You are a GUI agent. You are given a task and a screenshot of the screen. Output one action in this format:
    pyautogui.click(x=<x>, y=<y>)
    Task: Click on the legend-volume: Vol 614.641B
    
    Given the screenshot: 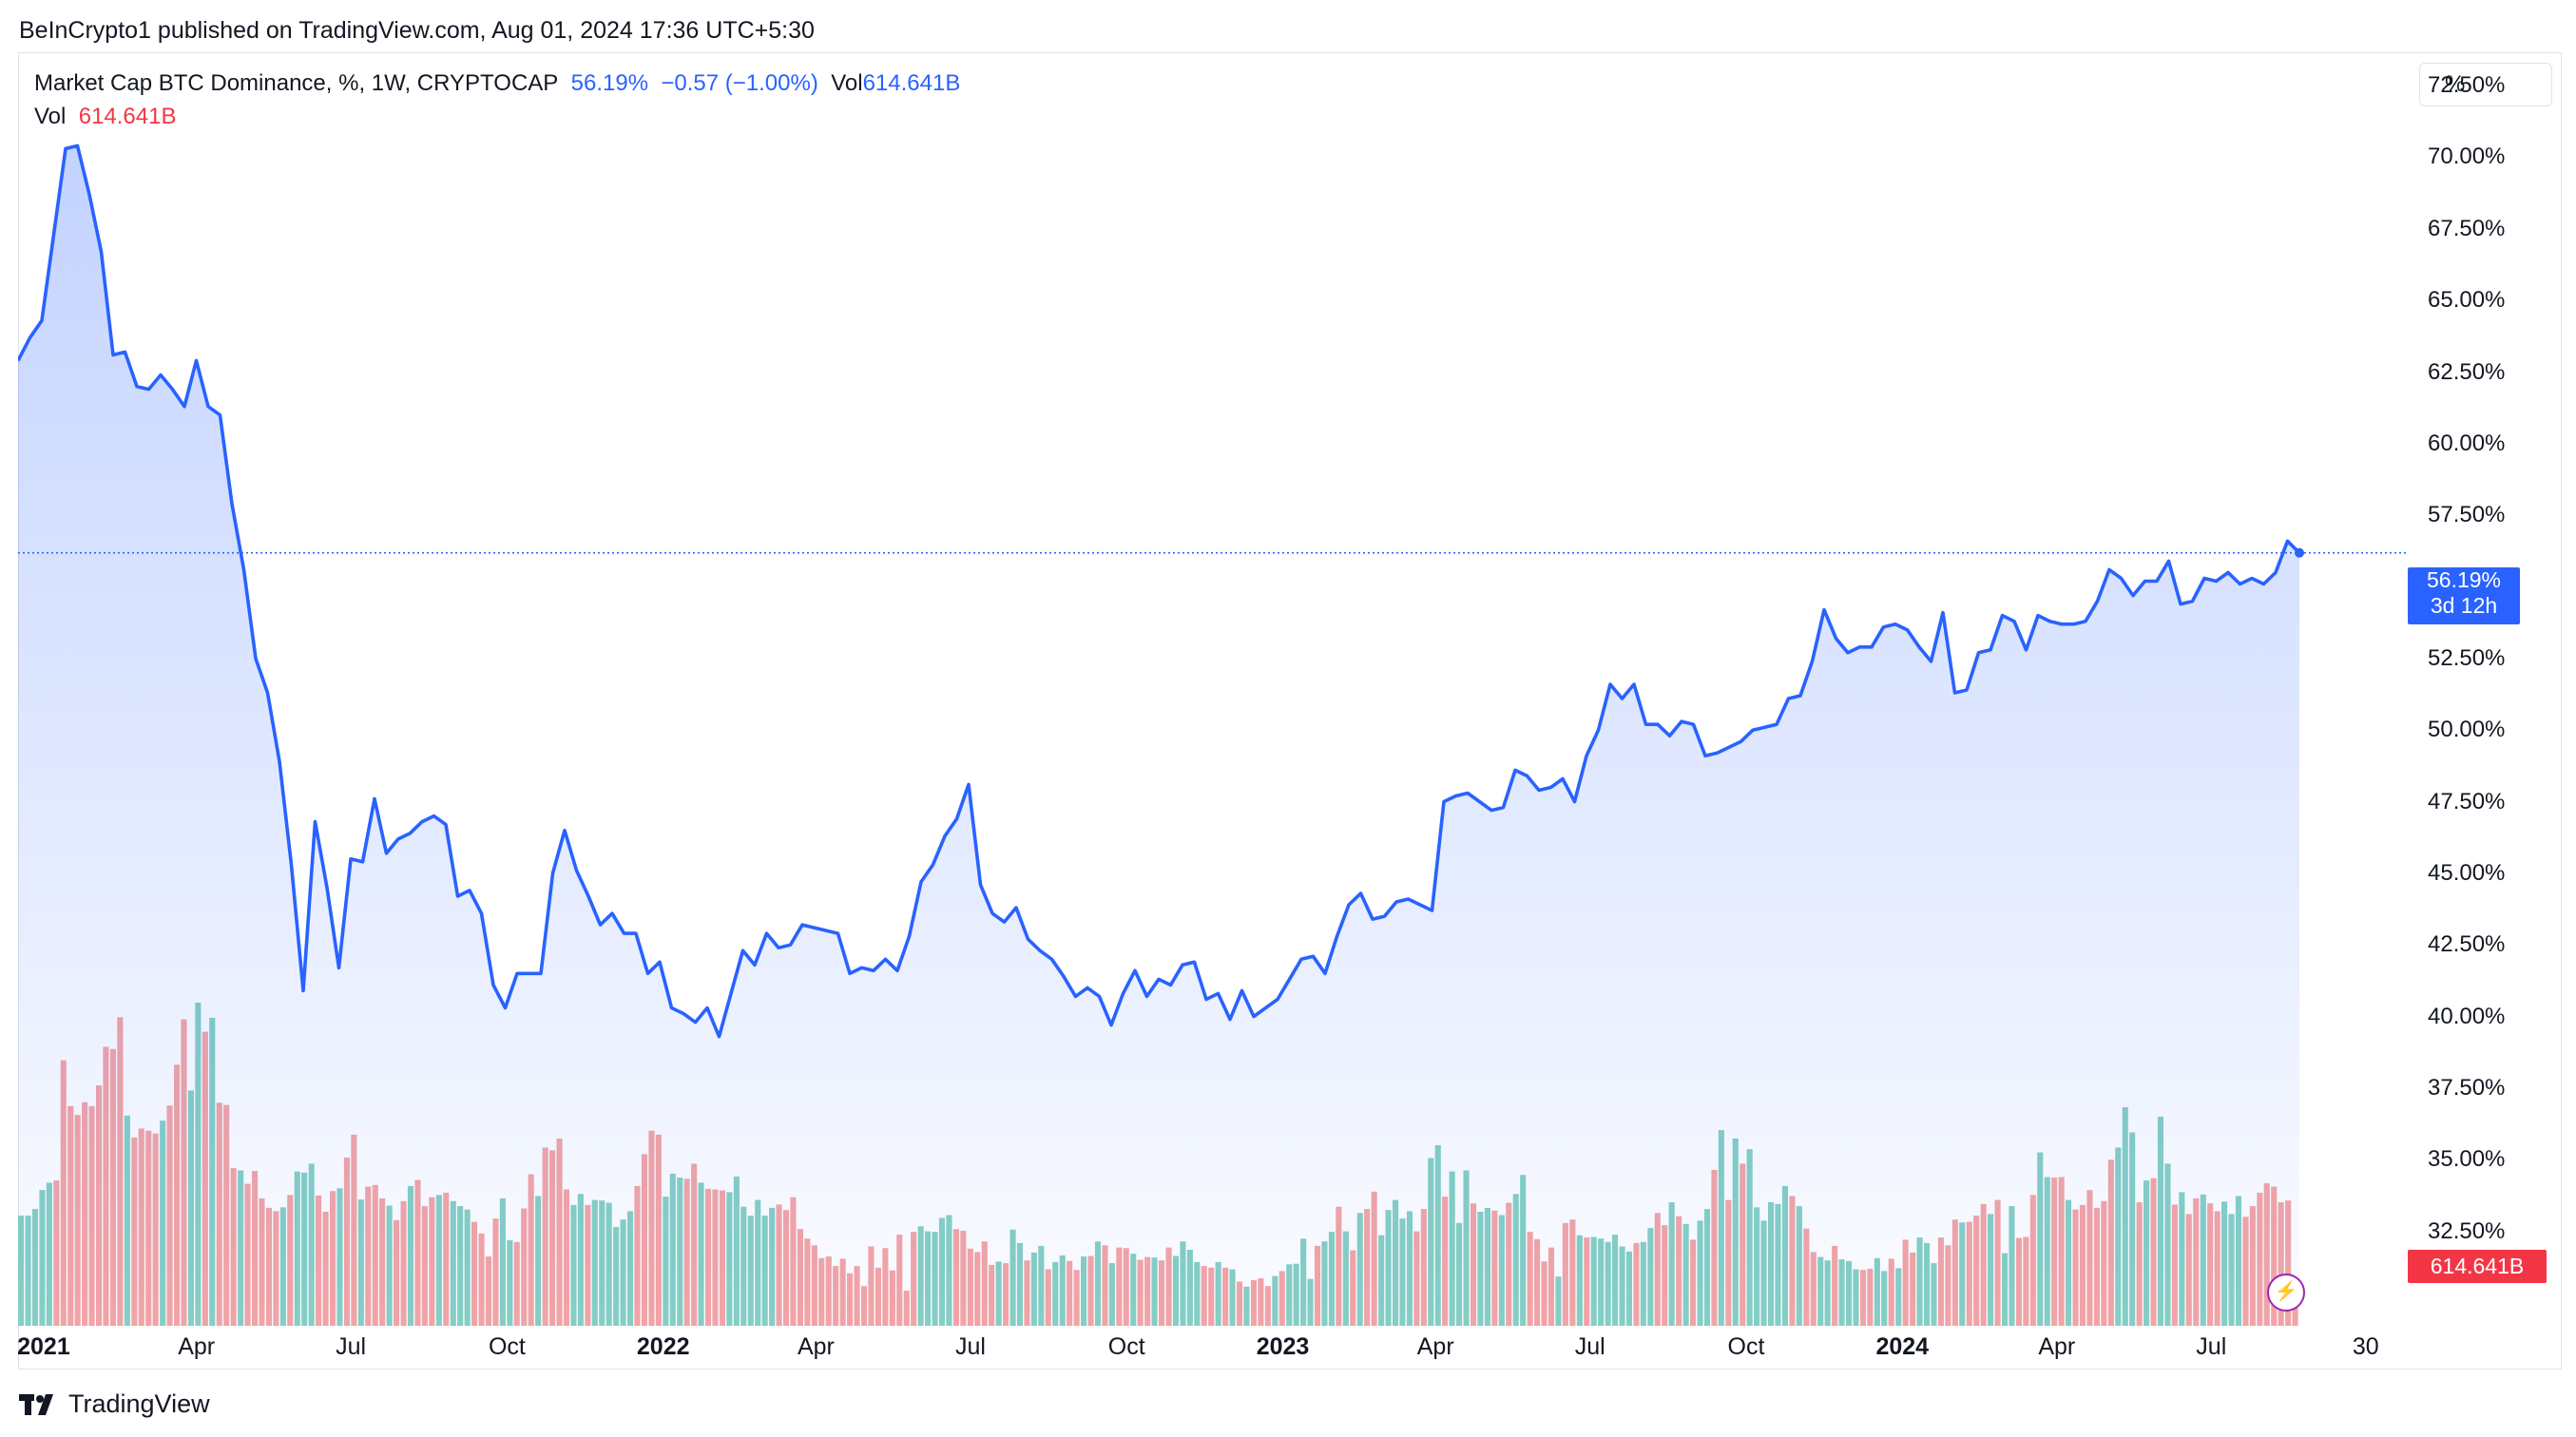 What is the action you would take?
    pyautogui.click(x=105, y=117)
    